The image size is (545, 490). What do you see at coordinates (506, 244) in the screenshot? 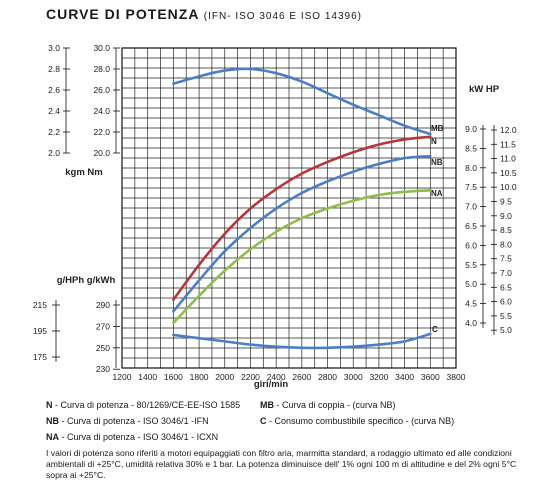
I see `power-hp-tick: 8.0` at bounding box center [506, 244].